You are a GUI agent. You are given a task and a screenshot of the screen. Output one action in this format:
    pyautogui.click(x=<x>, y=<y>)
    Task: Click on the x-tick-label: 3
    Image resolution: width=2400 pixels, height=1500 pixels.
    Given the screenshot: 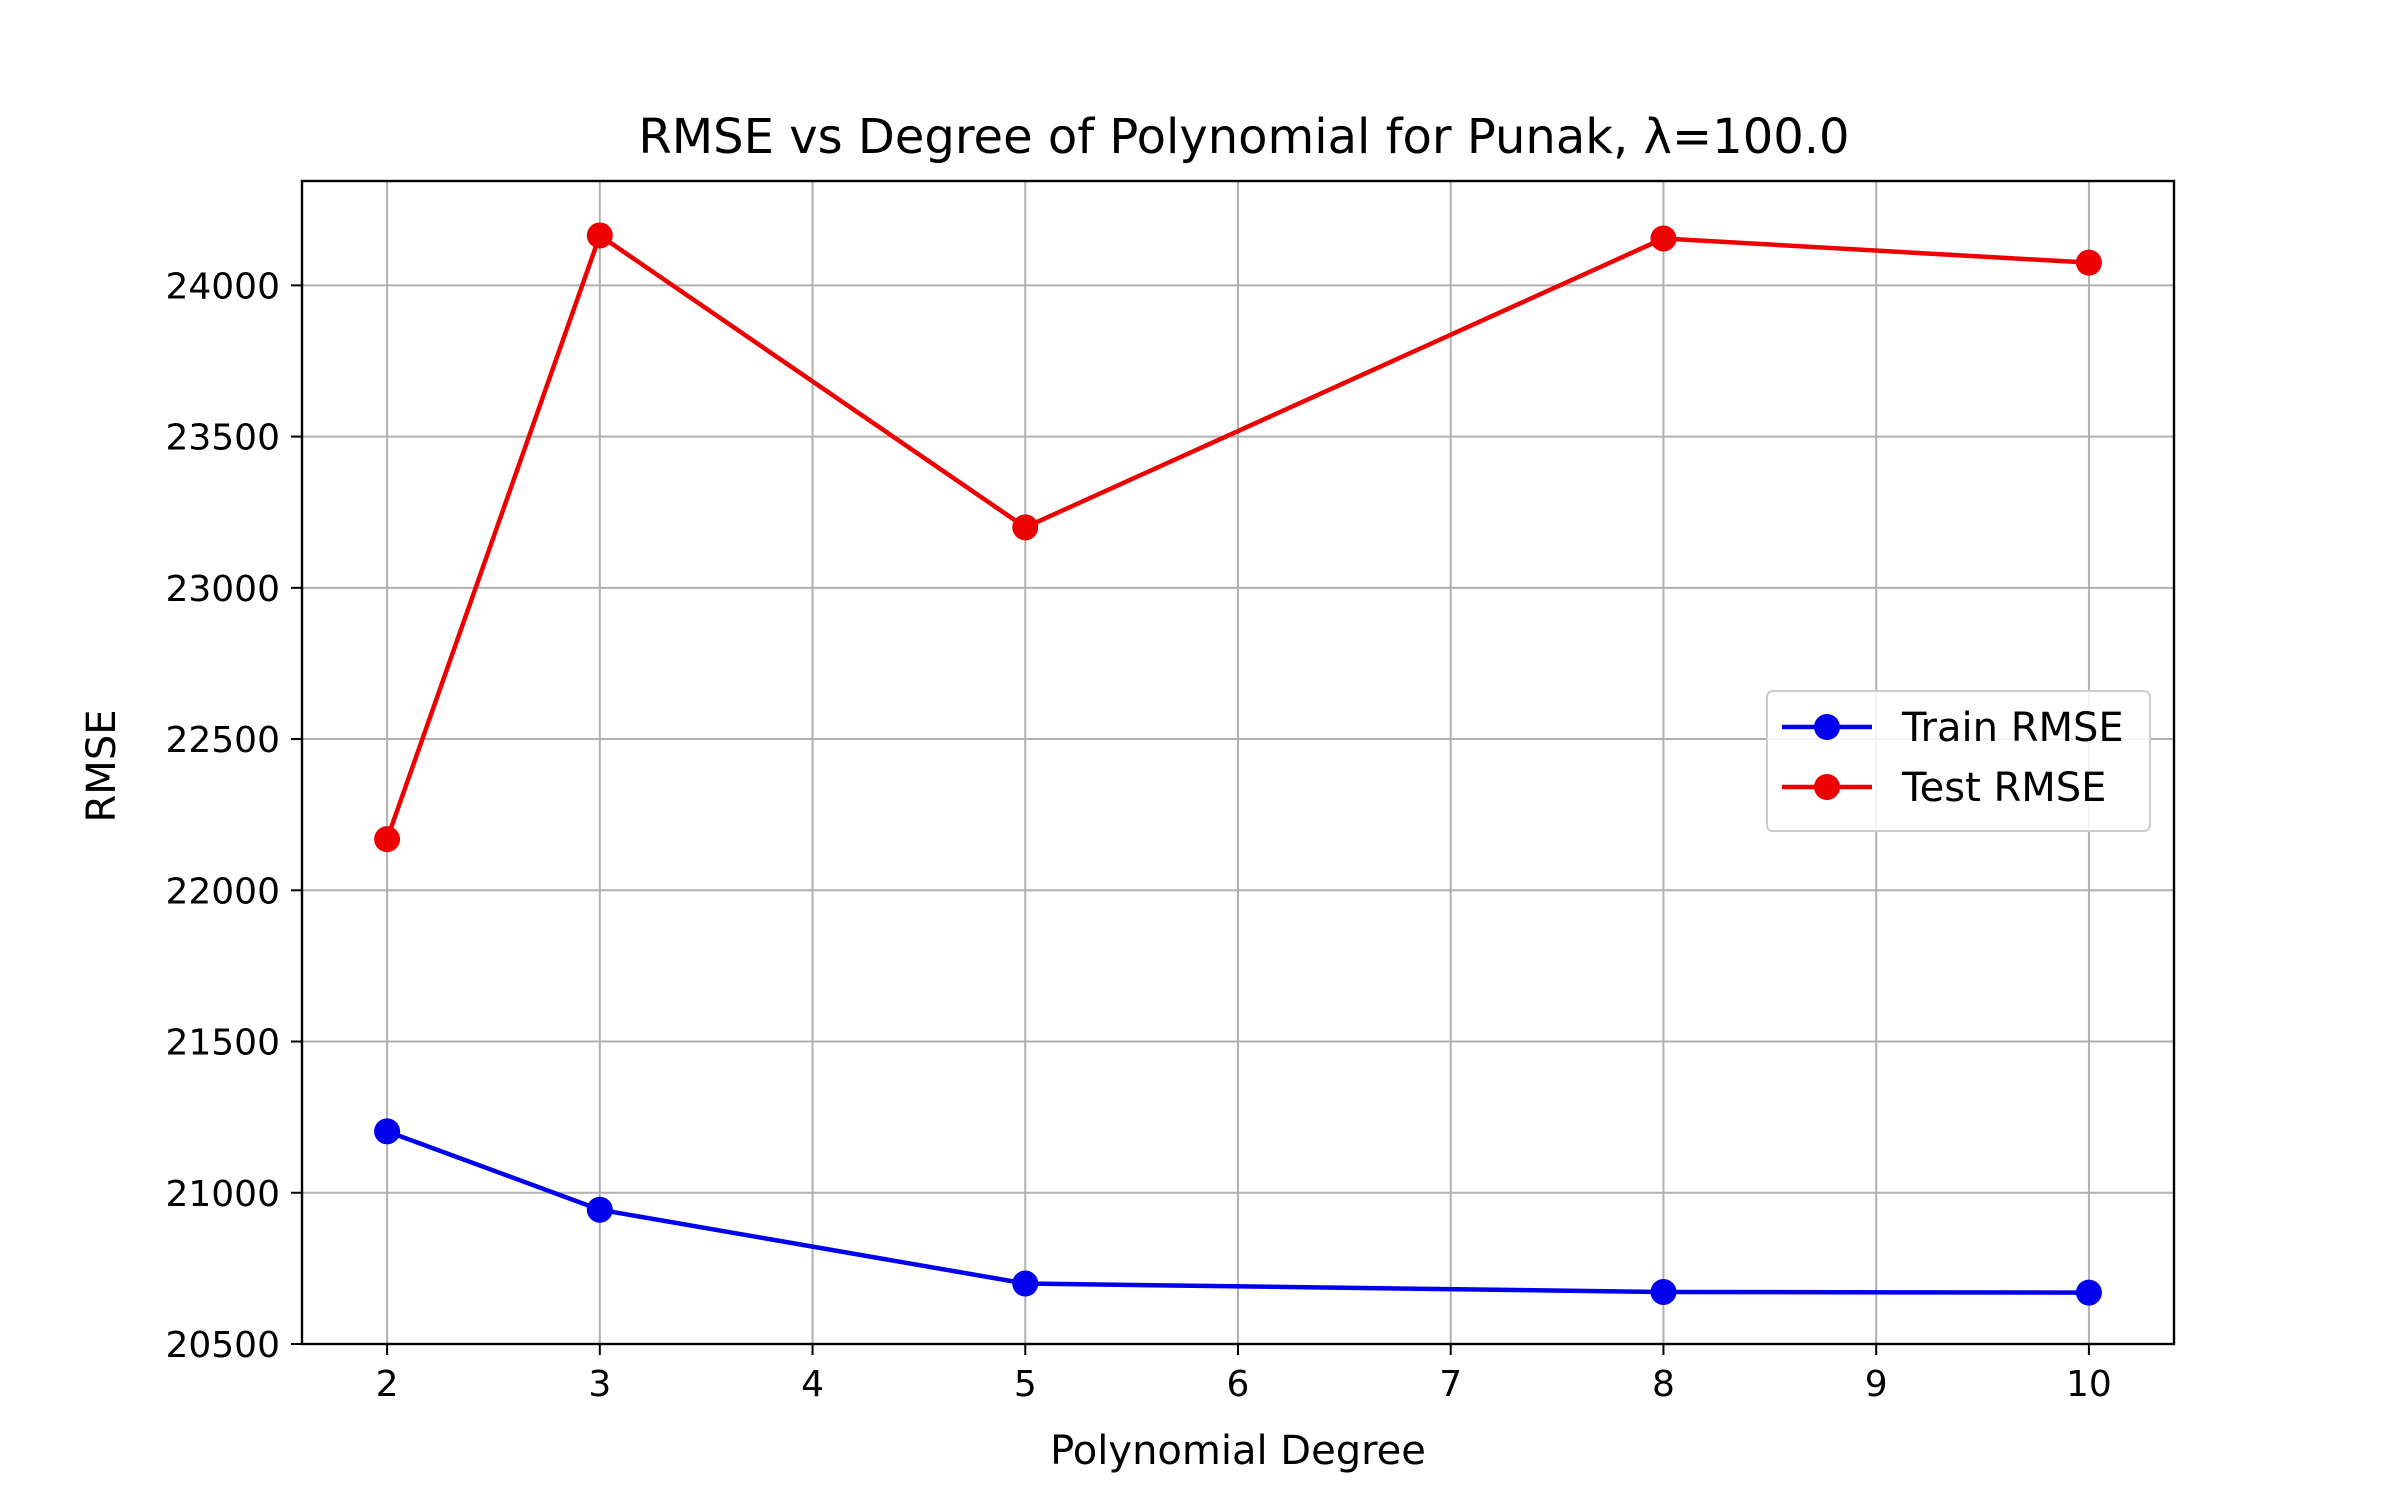 What is the action you would take?
    pyautogui.click(x=599, y=1384)
    